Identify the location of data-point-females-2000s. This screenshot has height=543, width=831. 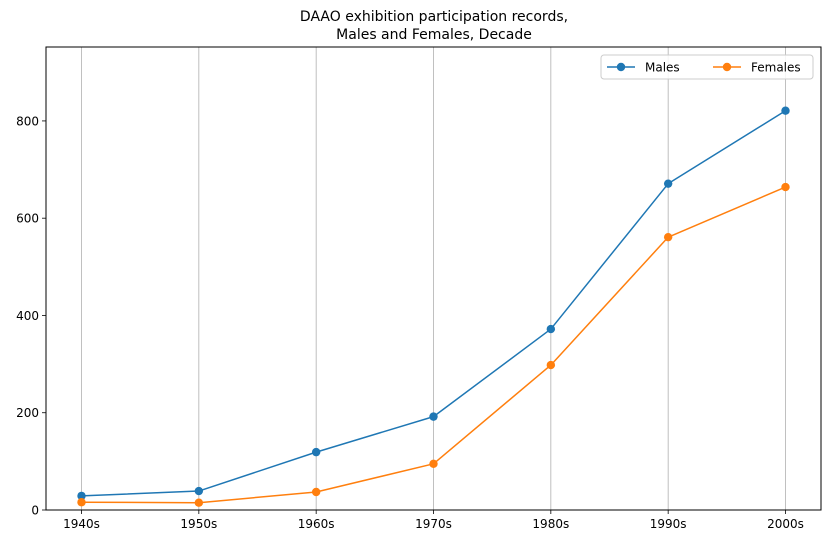
(785, 187).